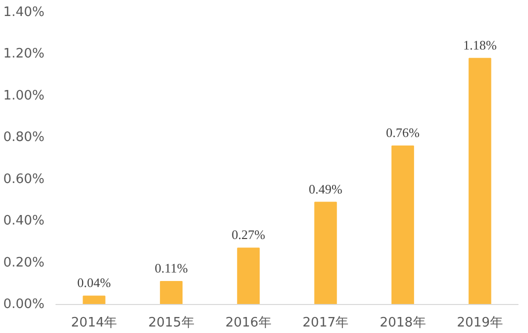  I want to click on y-tick-label: 1.40%, so click(24, 12).